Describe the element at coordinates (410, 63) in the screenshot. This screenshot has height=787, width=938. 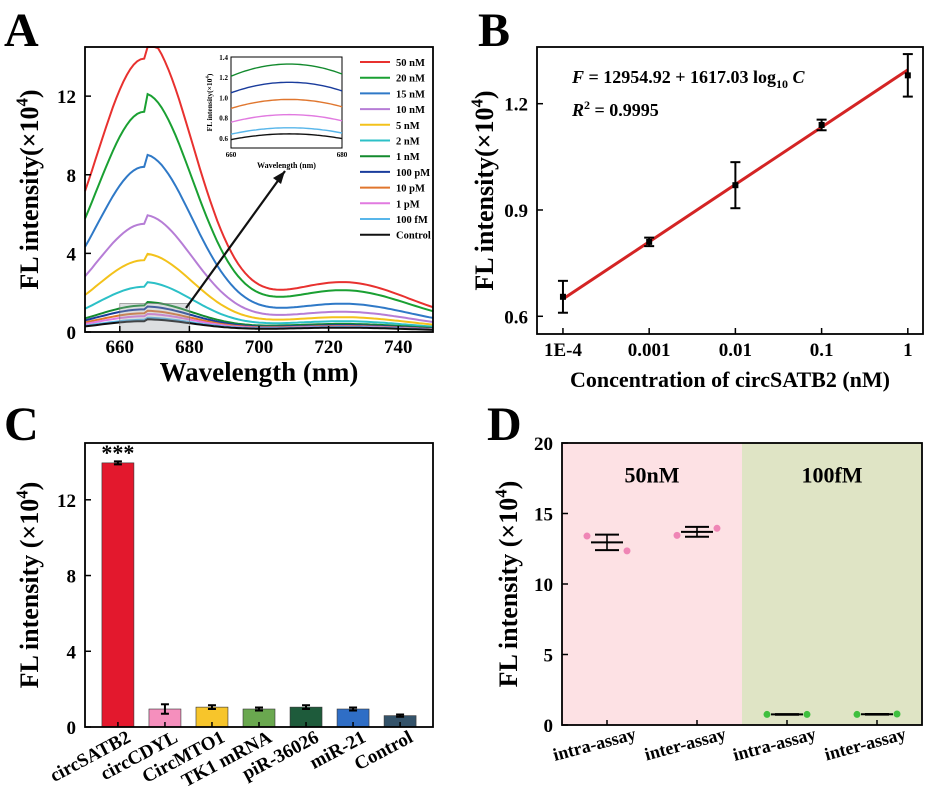
I see `legend-label-0: 50 nM` at that location.